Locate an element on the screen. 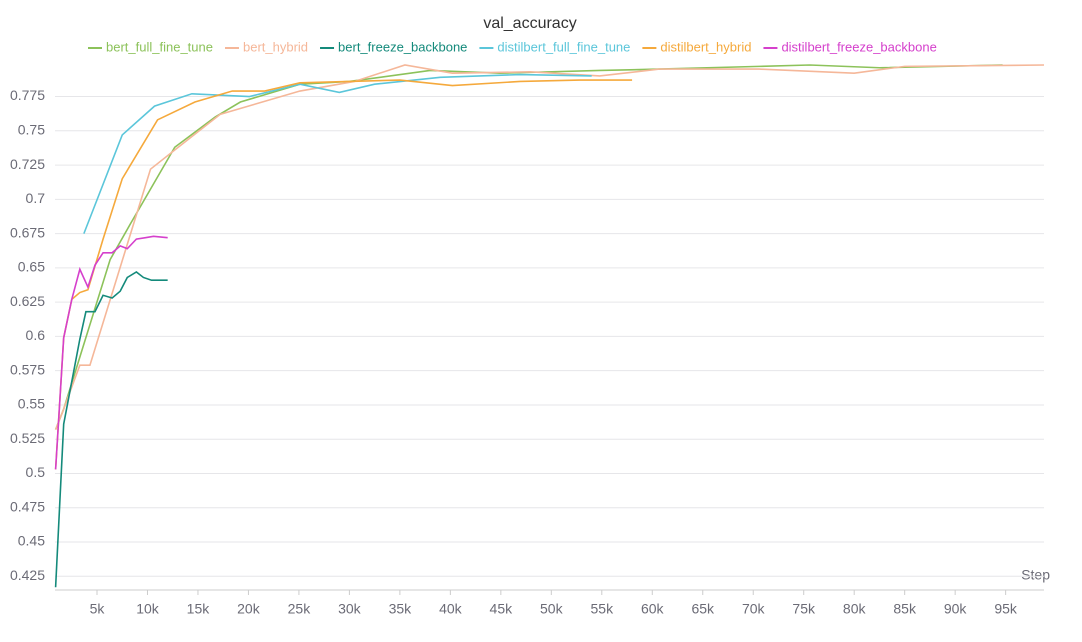 The height and width of the screenshot is (642, 1082). x-tick-label: 60k is located at coordinates (653, 609).